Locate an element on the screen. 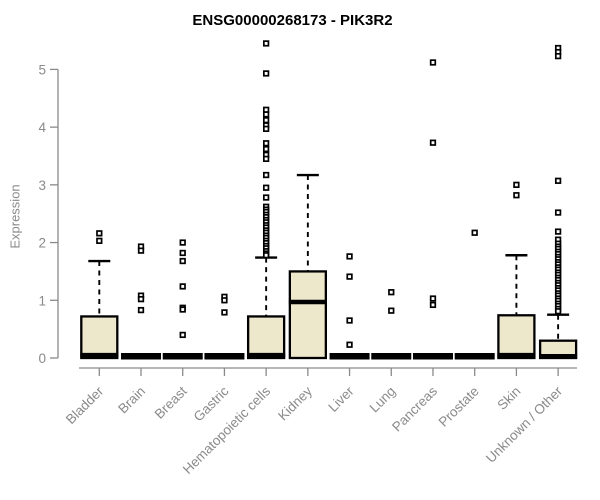 The image size is (600, 500). y-tick-label: 0 is located at coordinates (42, 358).